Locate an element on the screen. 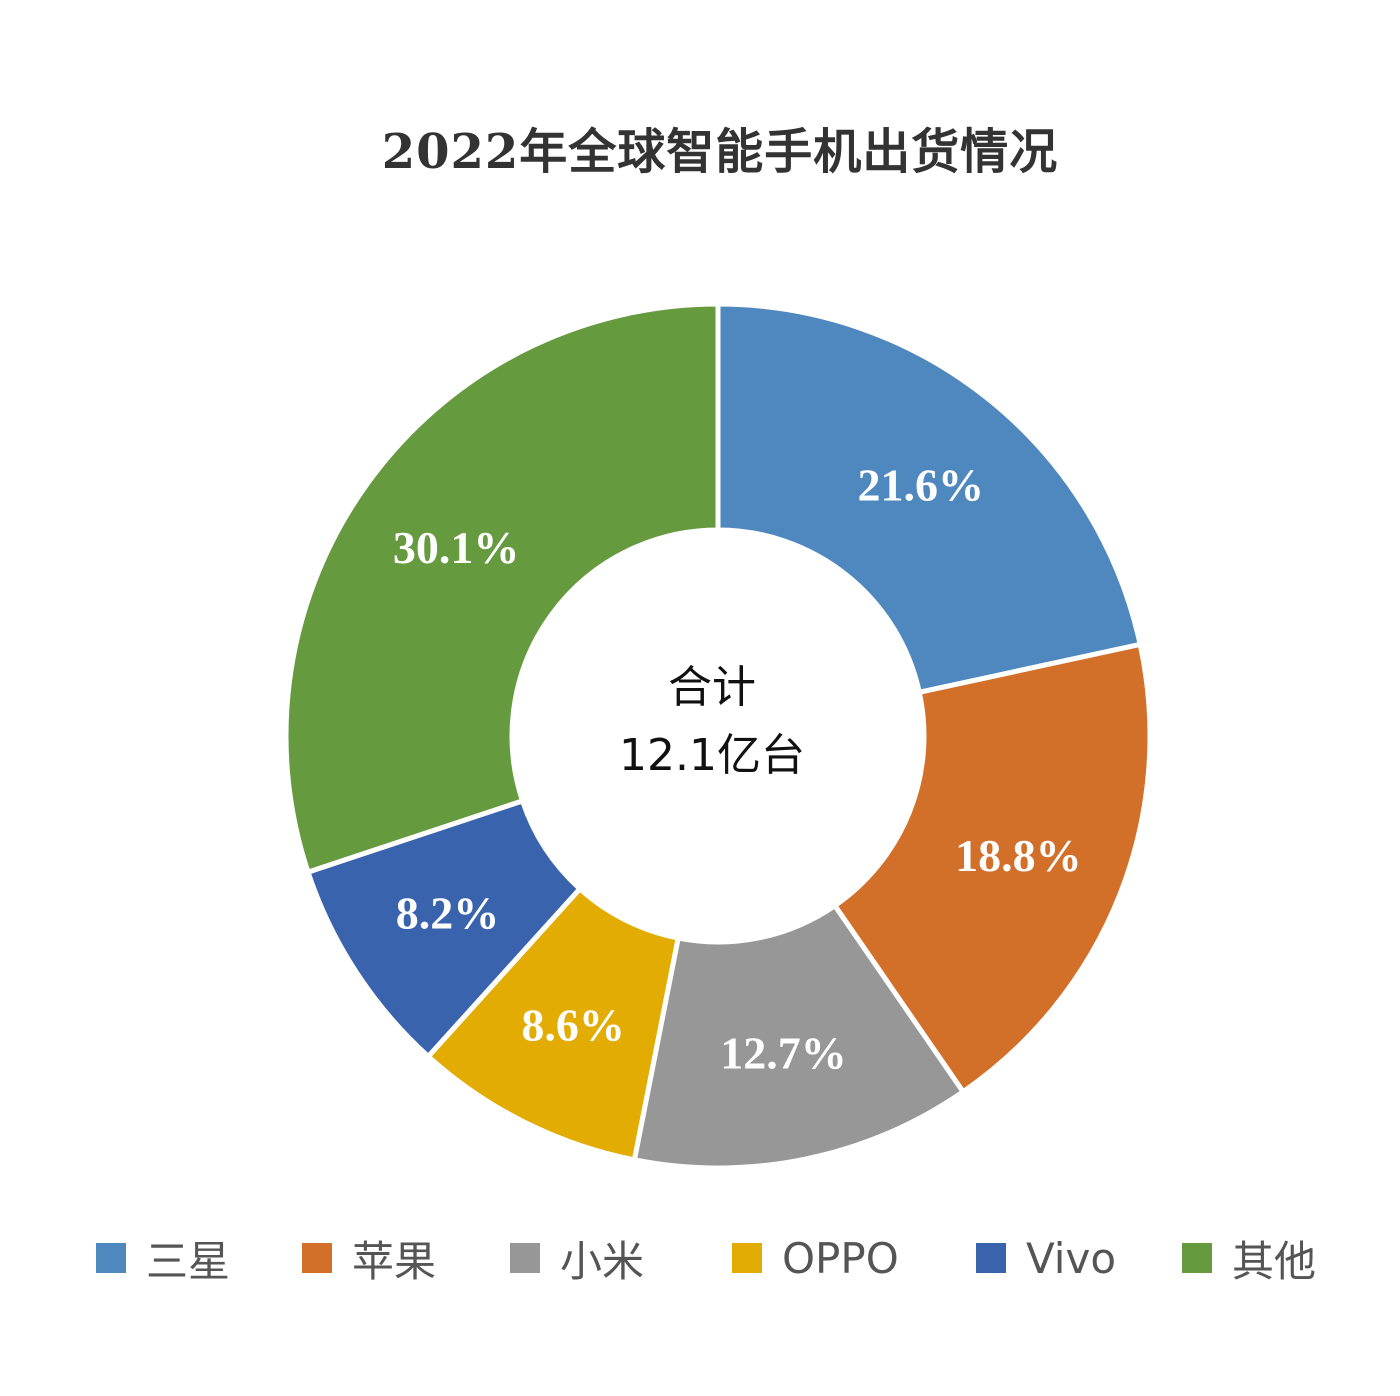 This screenshot has height=1396, width=1400. legend-item-vivo: Vivo is located at coordinates (1046, 1258).